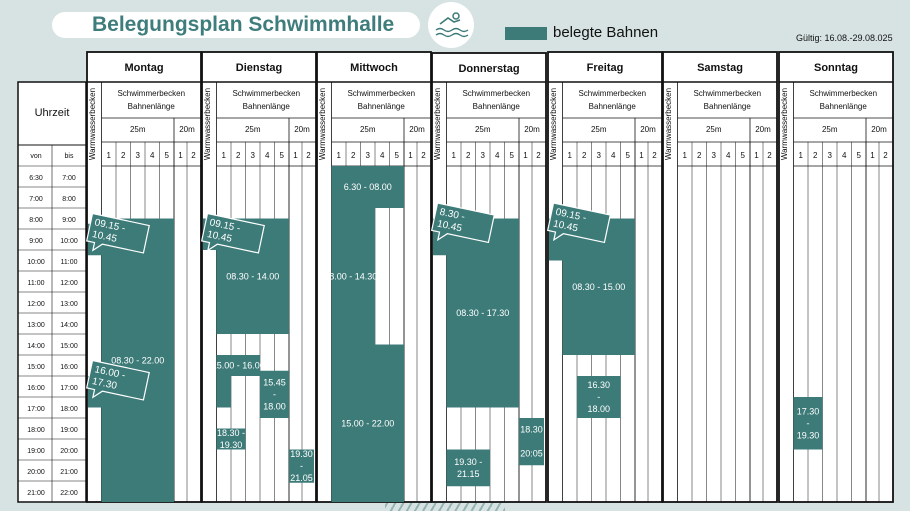  What do you see at coordinates (69, 178) in the screenshot?
I see `time-to: 7:00` at bounding box center [69, 178].